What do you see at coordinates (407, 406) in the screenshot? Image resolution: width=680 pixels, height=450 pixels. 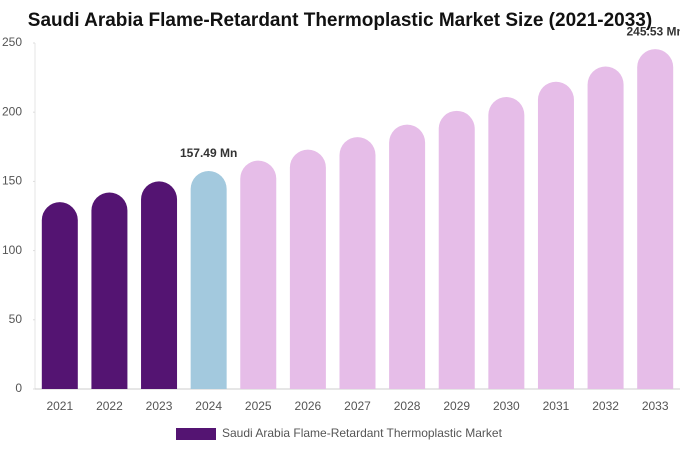 I see `x-tick-label: 2028` at bounding box center [407, 406].